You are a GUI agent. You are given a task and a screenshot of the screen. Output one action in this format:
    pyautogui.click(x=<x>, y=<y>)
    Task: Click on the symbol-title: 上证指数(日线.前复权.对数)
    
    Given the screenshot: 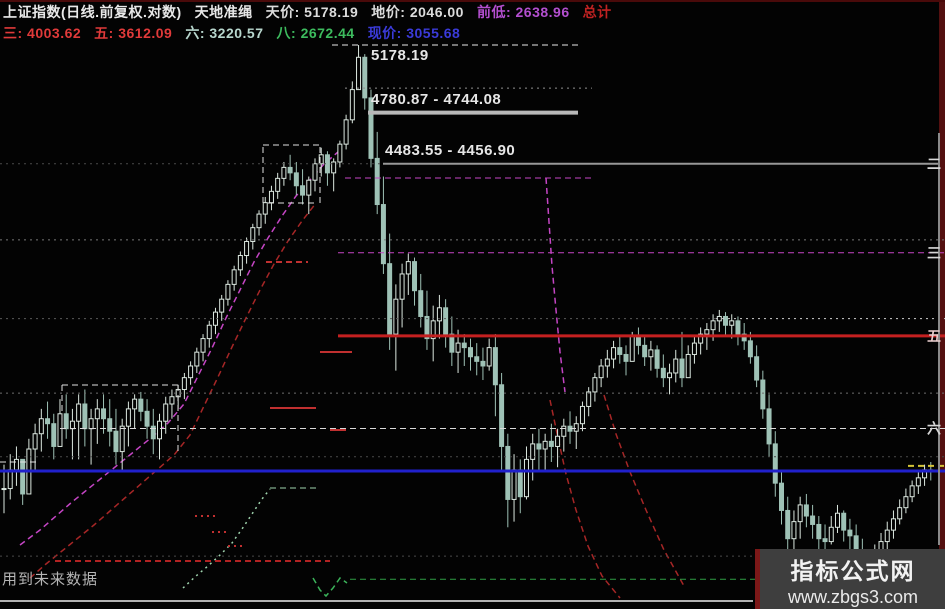 What is the action you would take?
    pyautogui.click(x=92, y=12)
    